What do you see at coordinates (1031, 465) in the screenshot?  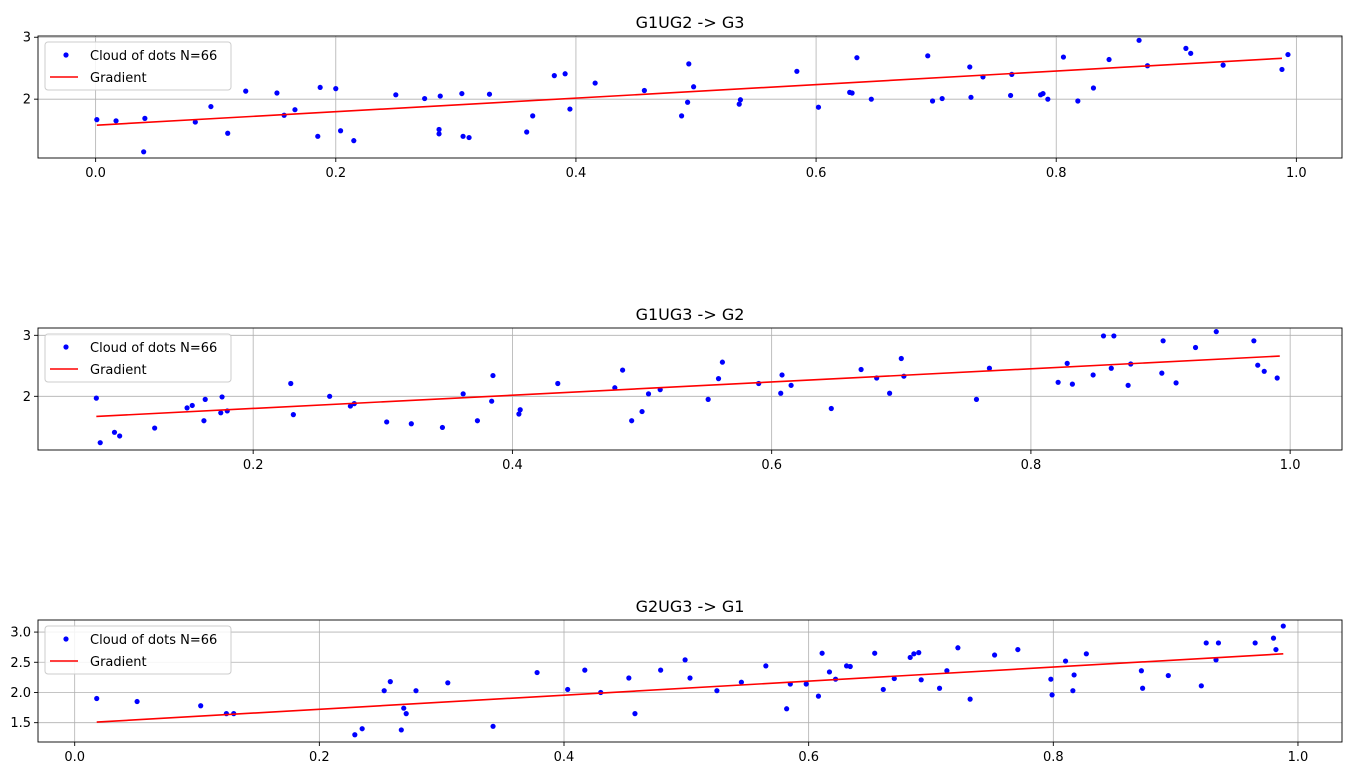 I see `x-tick-label: 0.8` at bounding box center [1031, 465].